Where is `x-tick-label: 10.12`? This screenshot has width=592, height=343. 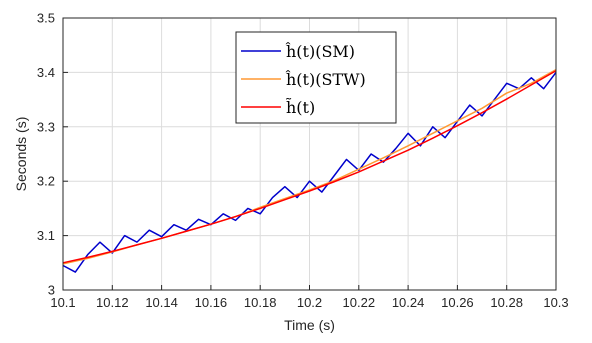 x-tick-label: 10.12 is located at coordinates (112, 302).